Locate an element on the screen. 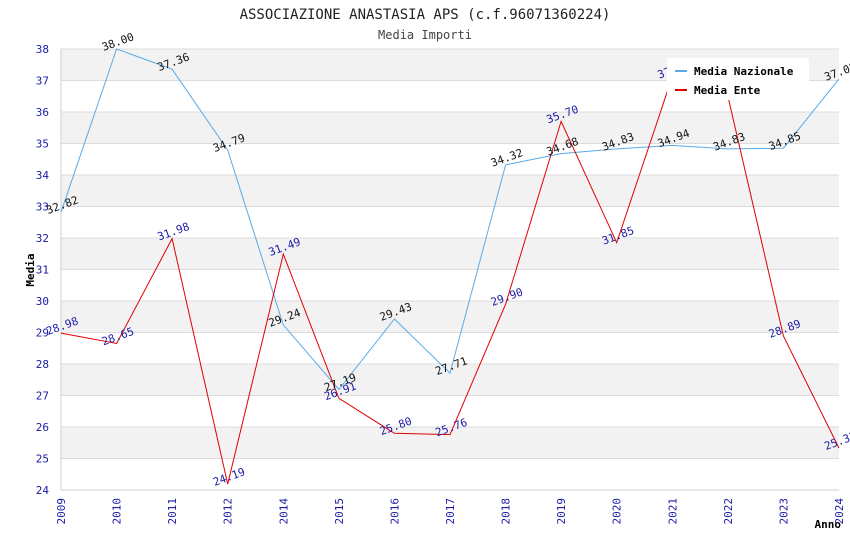 The height and width of the screenshot is (550, 850). x-tick-label: 2012 is located at coordinates (228, 511).